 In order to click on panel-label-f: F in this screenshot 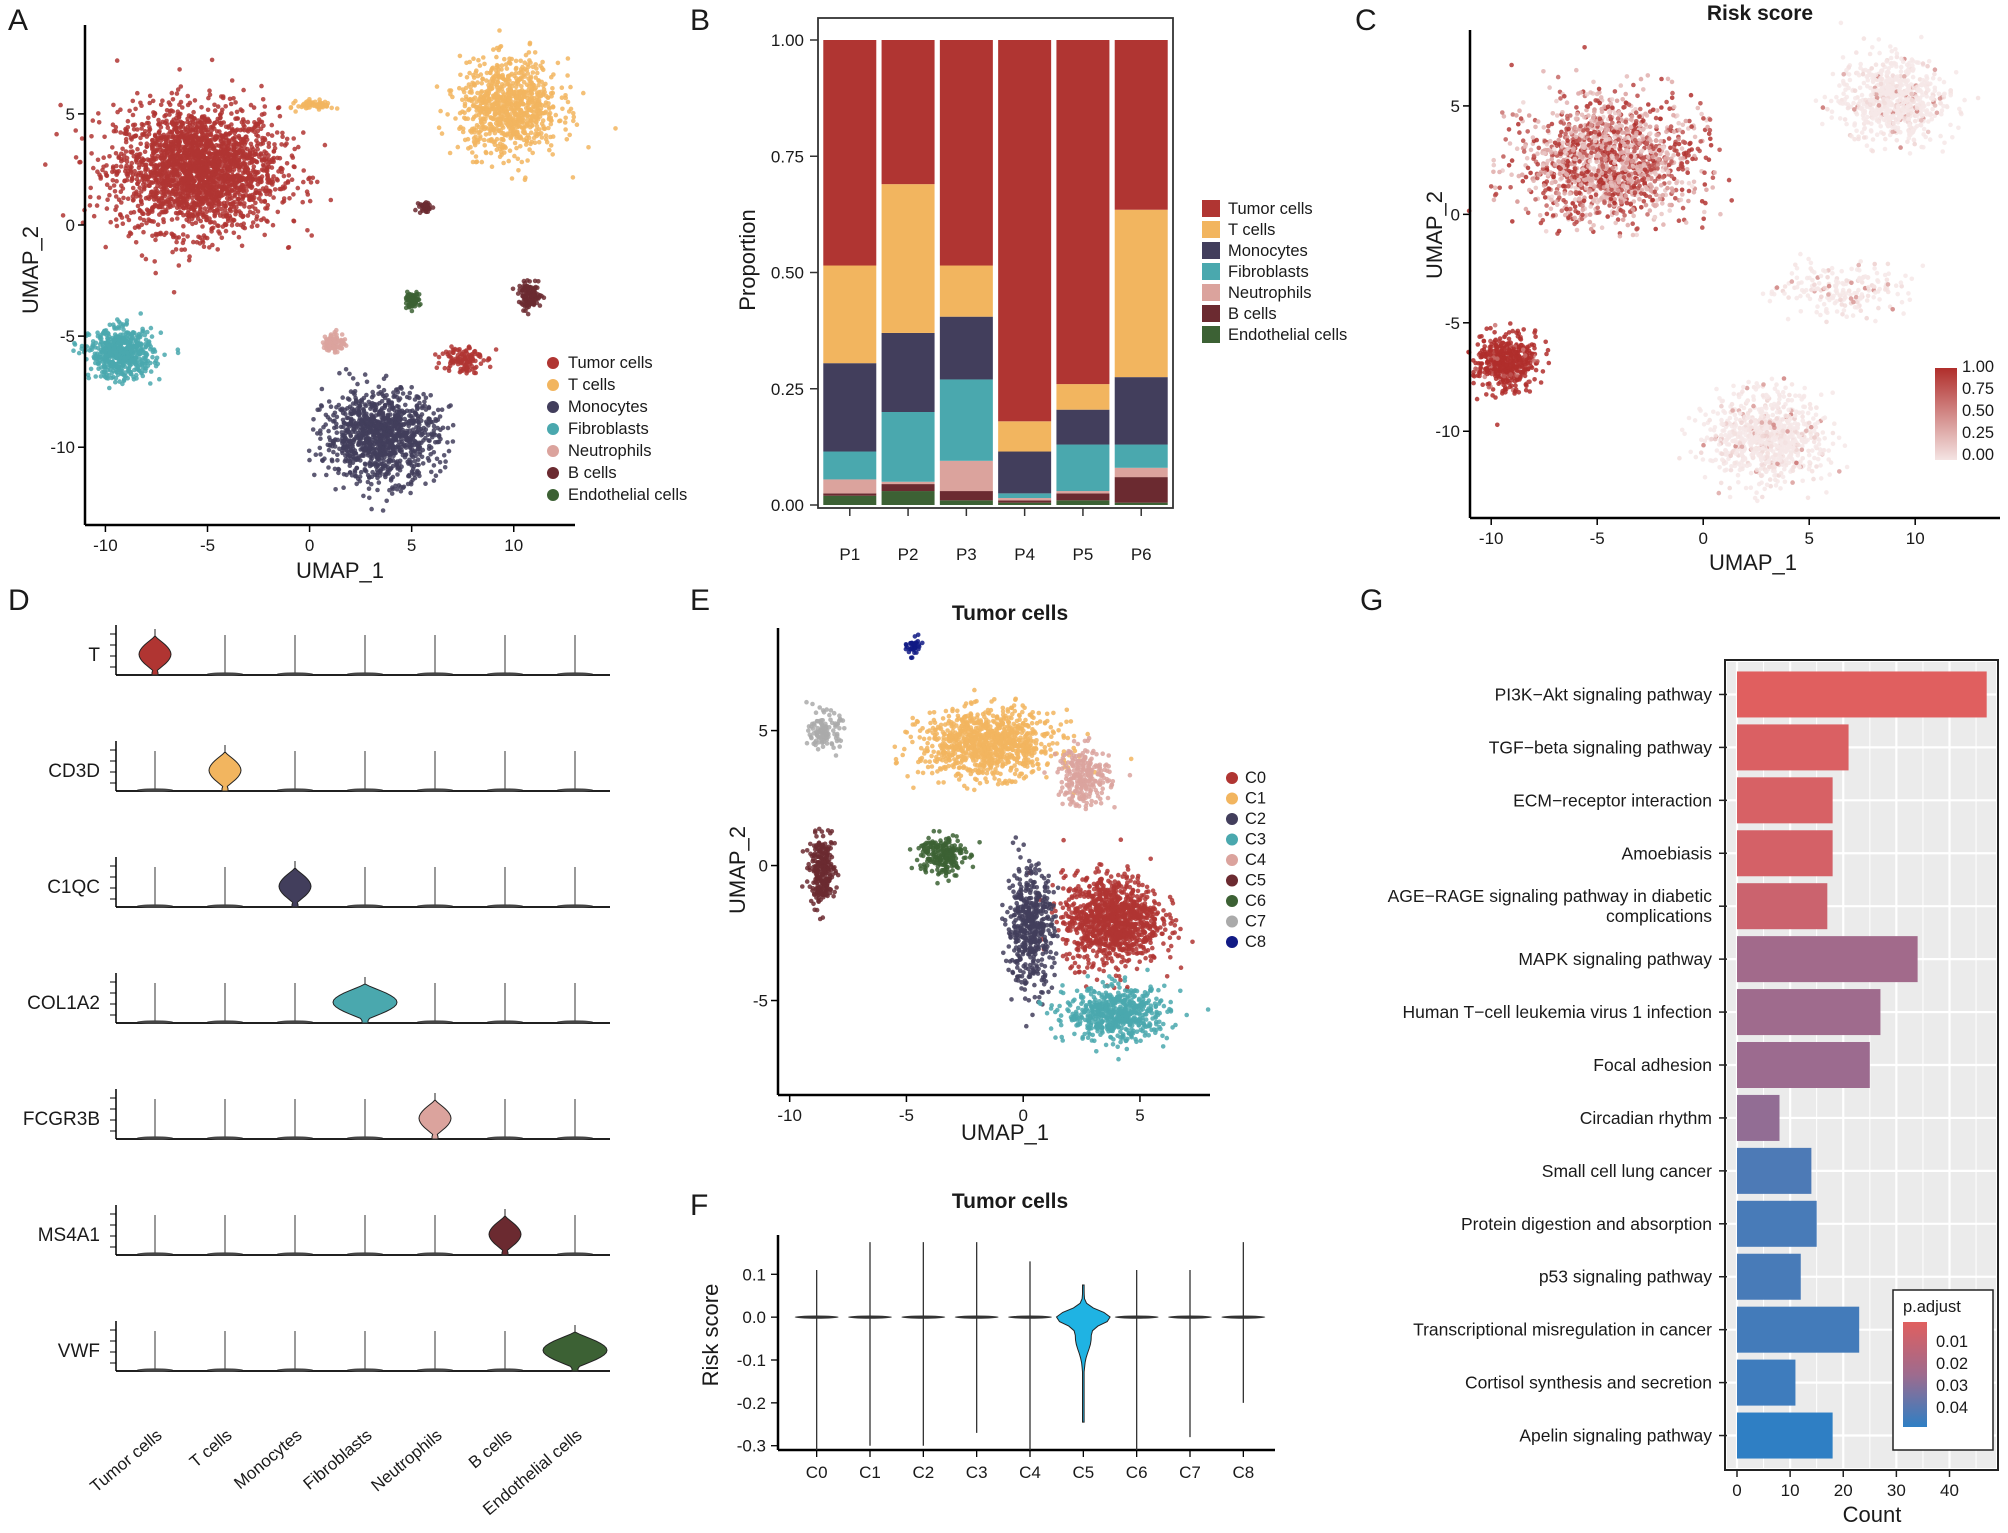, I will do `click(699, 1205)`.